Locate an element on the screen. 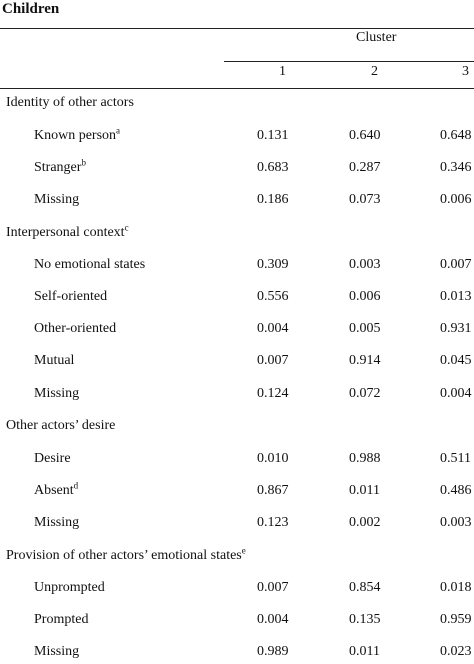  row-label-text: Other-oriented is located at coordinates (75, 328).